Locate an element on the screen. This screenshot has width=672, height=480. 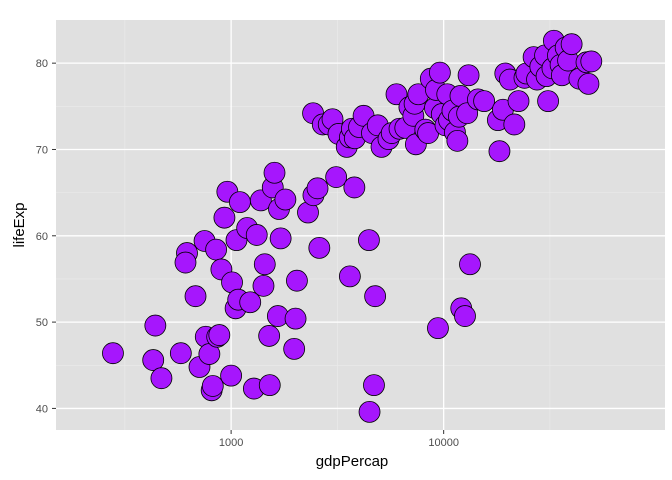
y-tick-label: 40 is located at coordinates (42, 409).